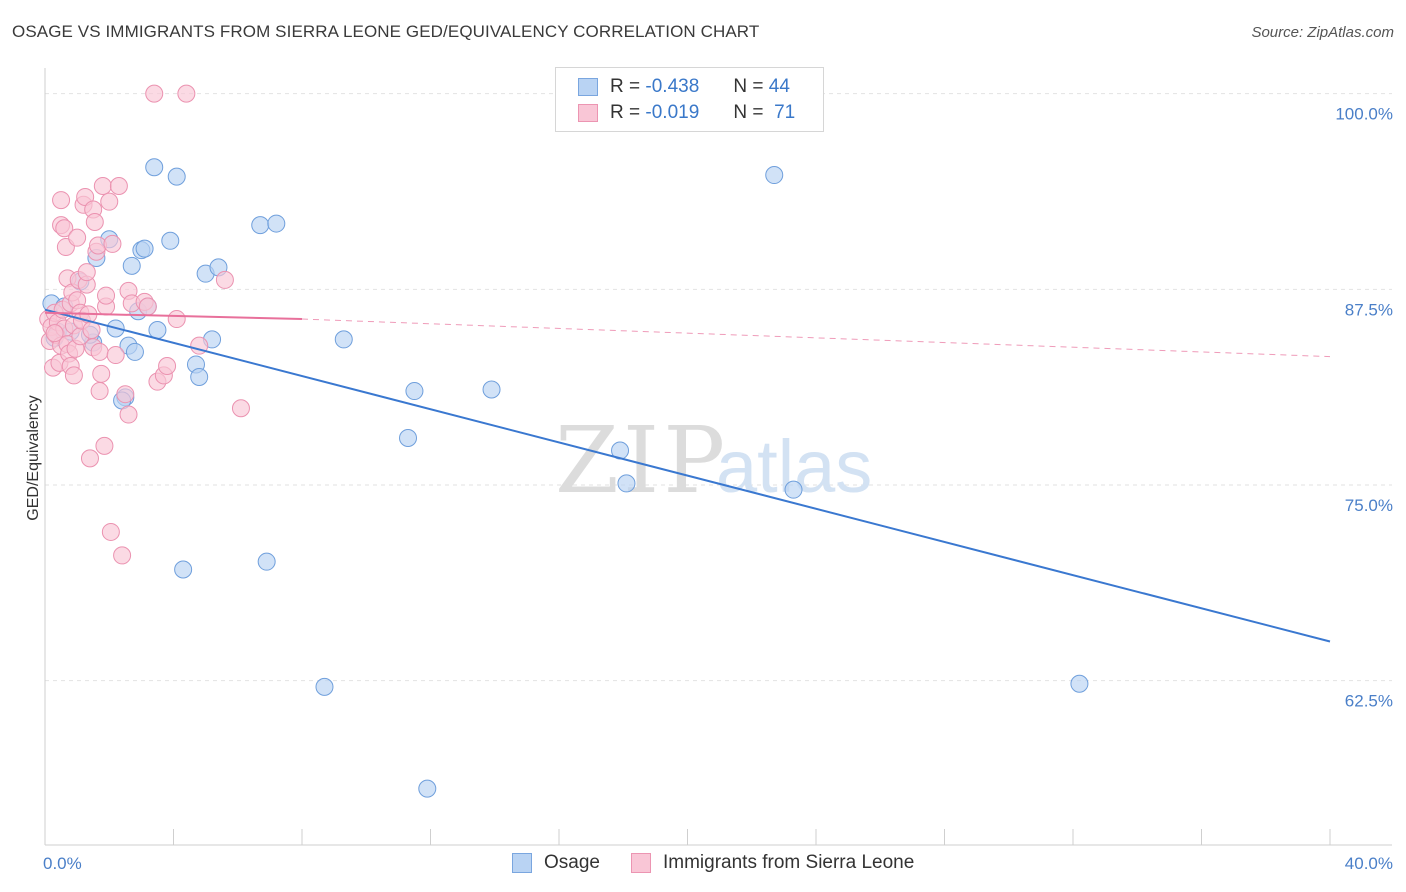 The image size is (1406, 892). Describe the element at coordinates (689, 99) in the screenshot. I see `stats-legend: R = -0.438 N = 44 R = -0.019 N = 71` at that location.